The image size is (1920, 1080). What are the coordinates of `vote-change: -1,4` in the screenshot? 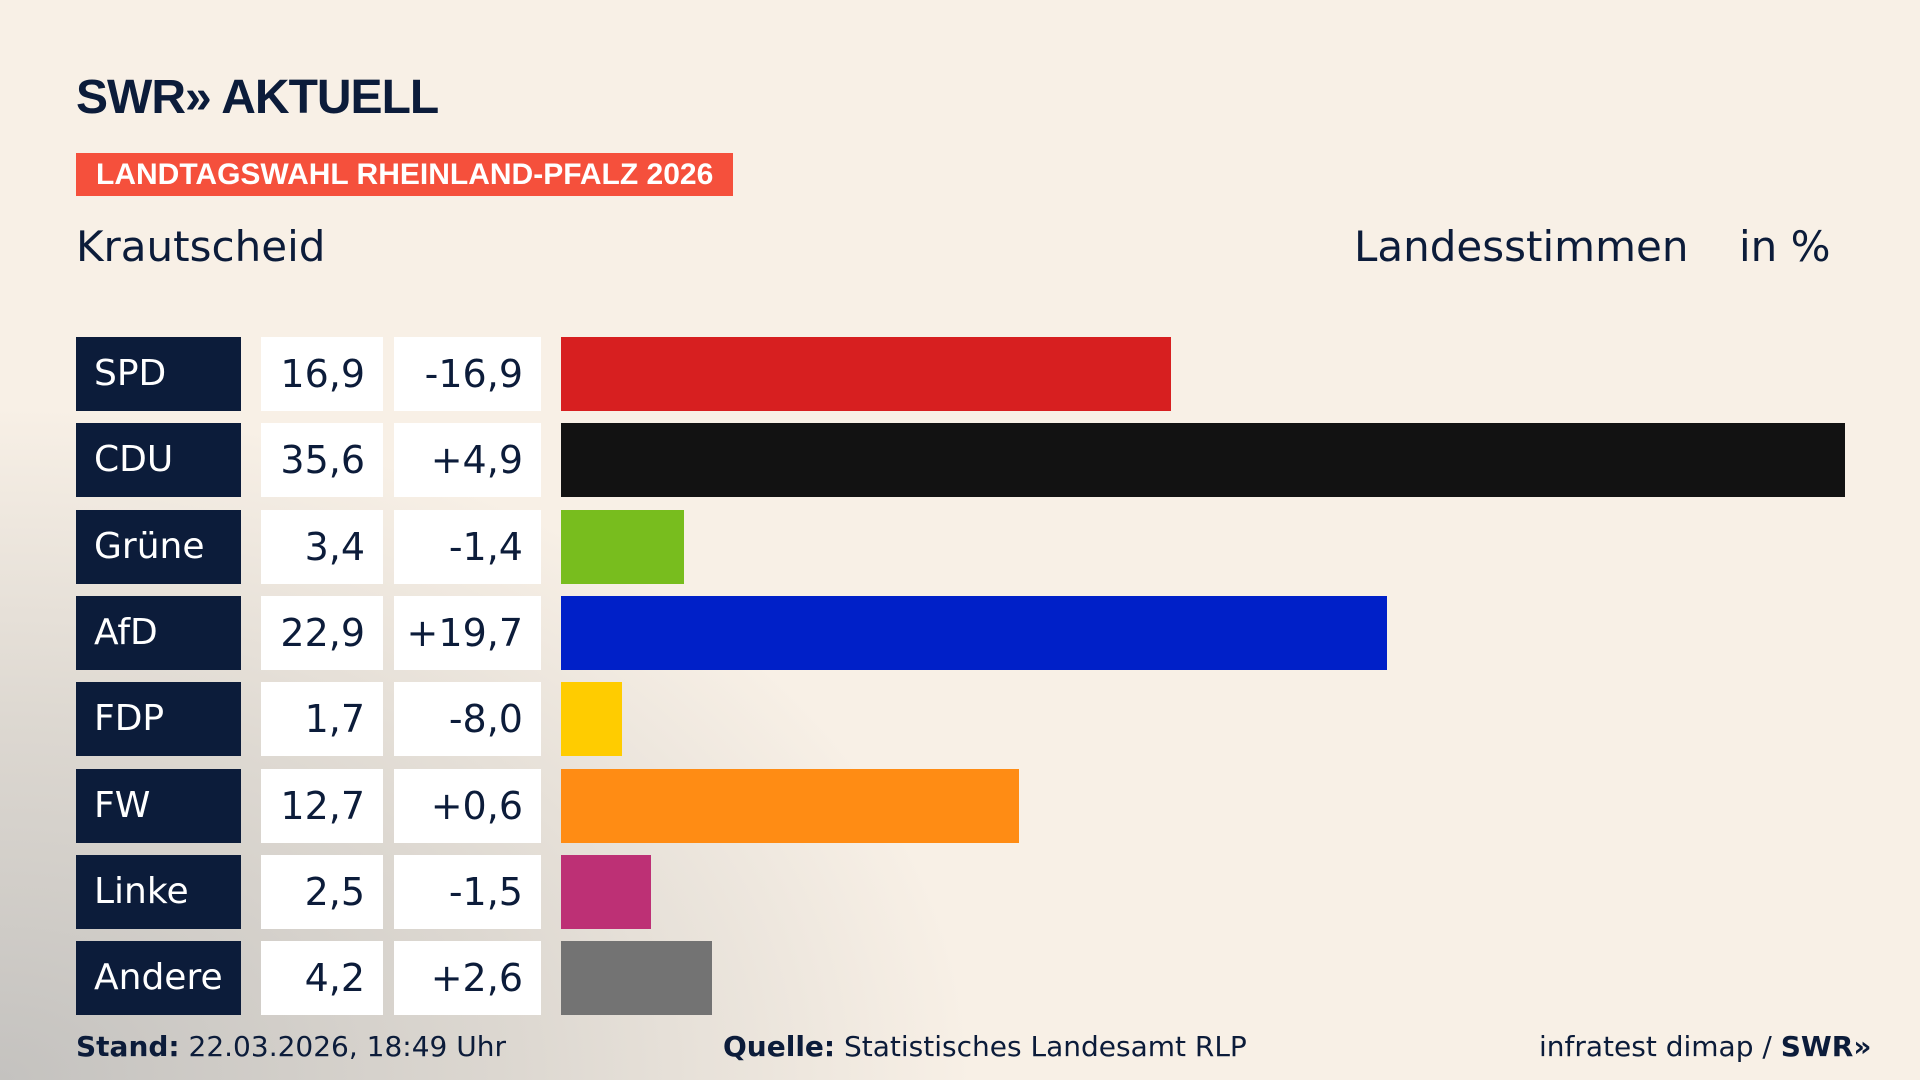 It's located at (467, 546).